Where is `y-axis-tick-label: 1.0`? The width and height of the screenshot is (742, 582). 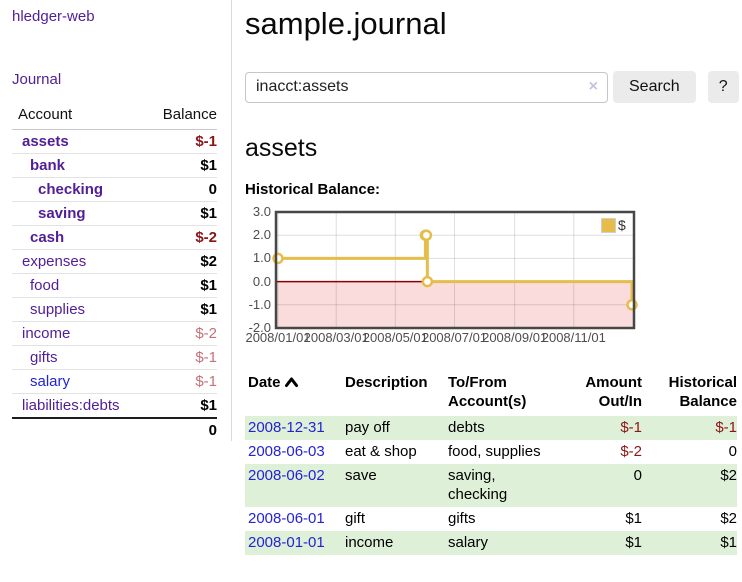
y-axis-tick-label: 1.0 is located at coordinates (261, 258).